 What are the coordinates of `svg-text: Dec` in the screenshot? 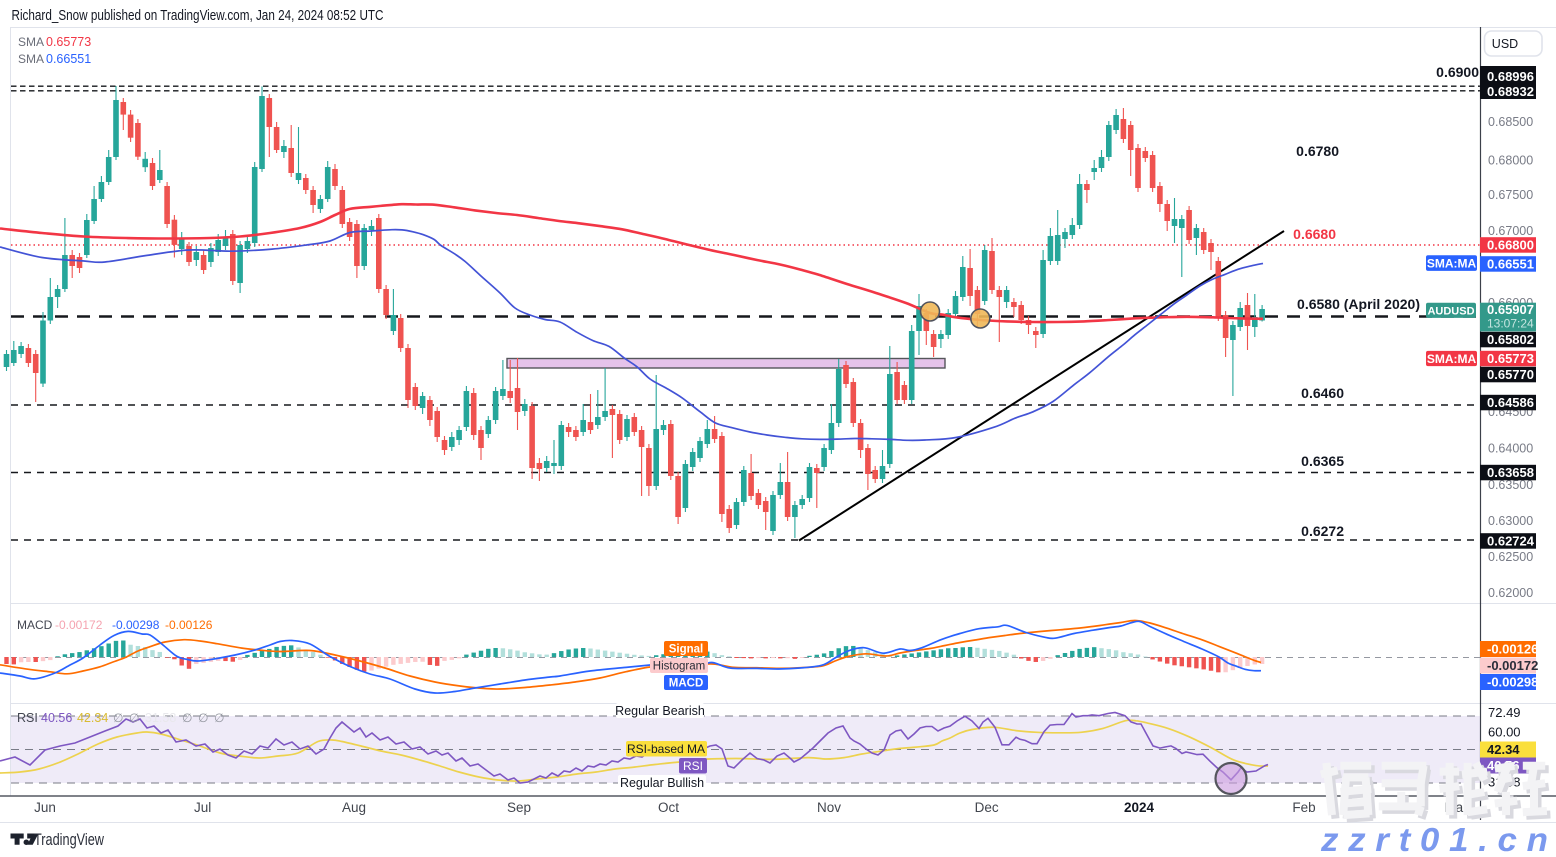 It's located at (987, 807).